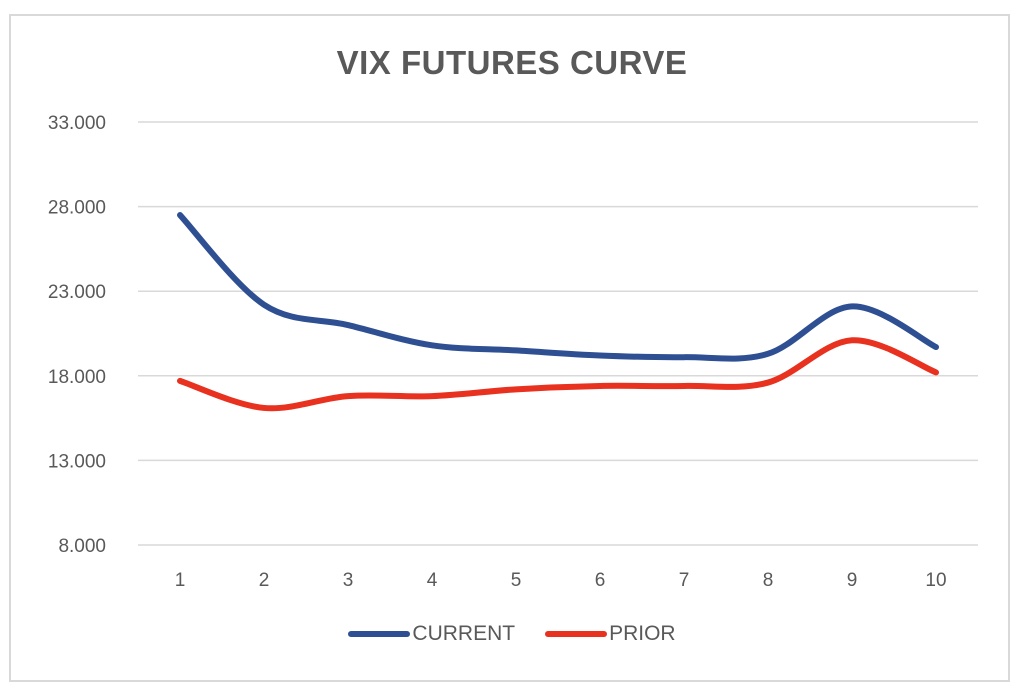  What do you see at coordinates (77, 377) in the screenshot?
I see `y-tick-label: 18.000` at bounding box center [77, 377].